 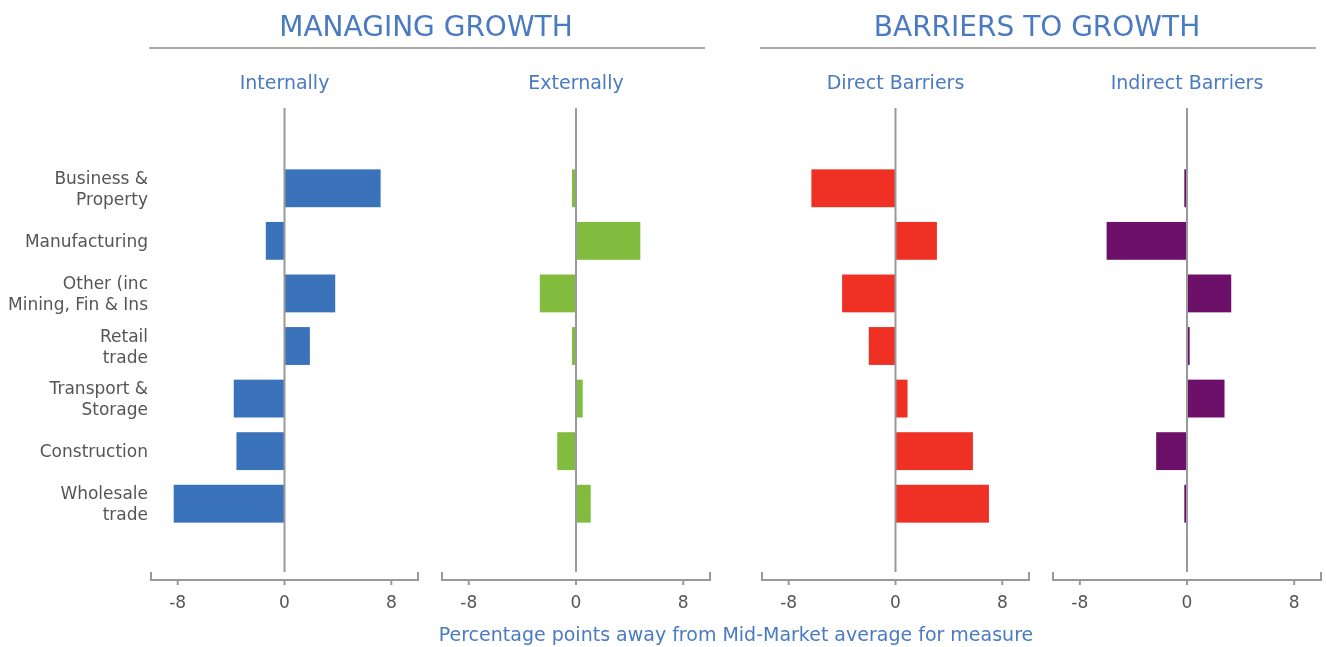 What do you see at coordinates (895, 82) in the screenshot?
I see `chart-subtitle: Direct Barriers` at bounding box center [895, 82].